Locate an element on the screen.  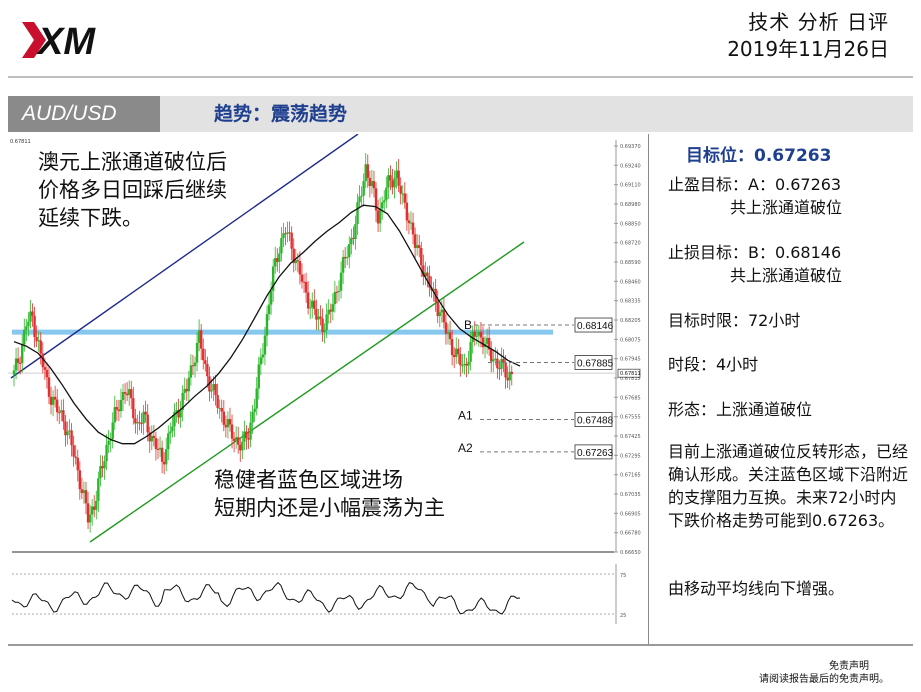
y-tick-label: 0.68460 is located at coordinates (630, 282).